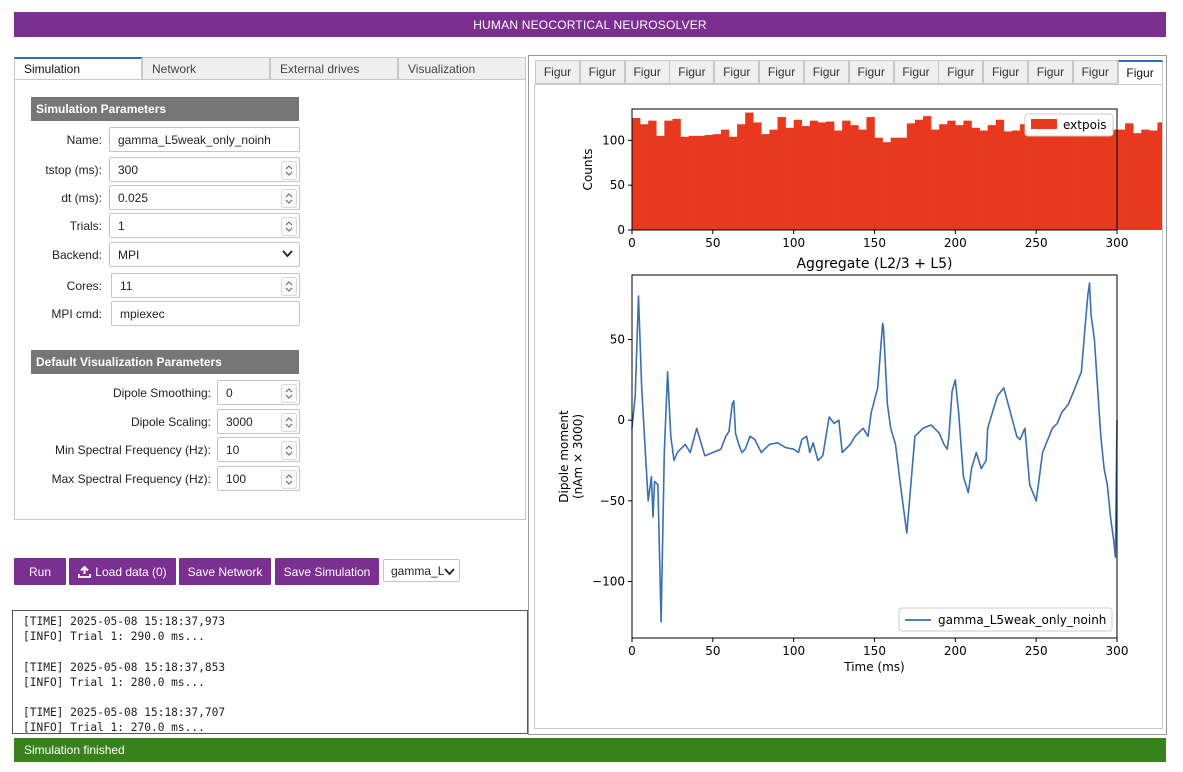  What do you see at coordinates (258, 478) in the screenshot?
I see `maxfreq-input: 100` at bounding box center [258, 478].